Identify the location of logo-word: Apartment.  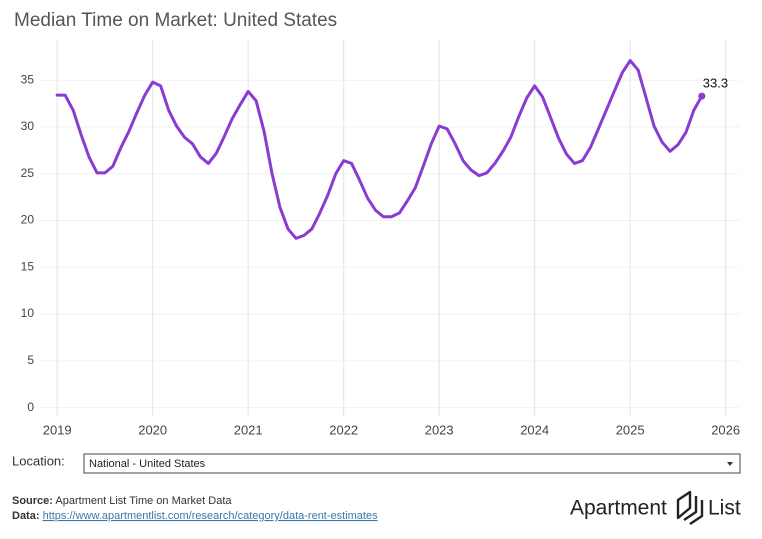
(618, 508).